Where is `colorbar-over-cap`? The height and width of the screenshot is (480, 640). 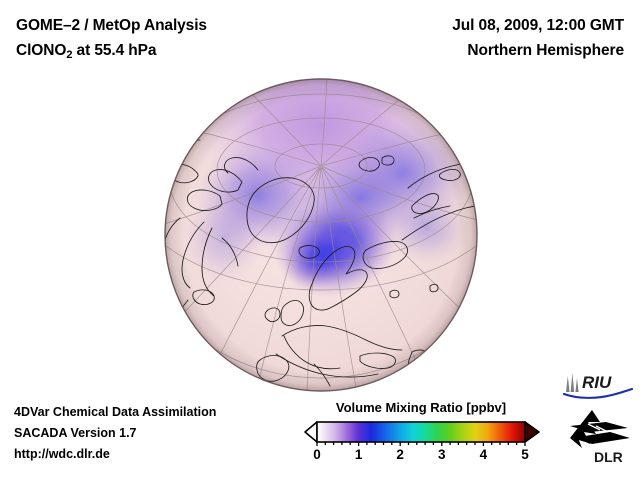 colorbar-over-cap is located at coordinates (532, 432).